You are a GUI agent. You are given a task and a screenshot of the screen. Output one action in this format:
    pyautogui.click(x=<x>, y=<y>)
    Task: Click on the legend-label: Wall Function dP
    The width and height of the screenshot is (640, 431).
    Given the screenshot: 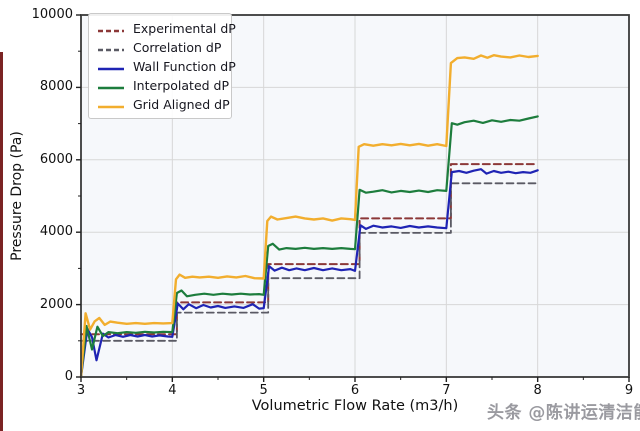 What is the action you would take?
    pyautogui.click(x=184, y=66)
    